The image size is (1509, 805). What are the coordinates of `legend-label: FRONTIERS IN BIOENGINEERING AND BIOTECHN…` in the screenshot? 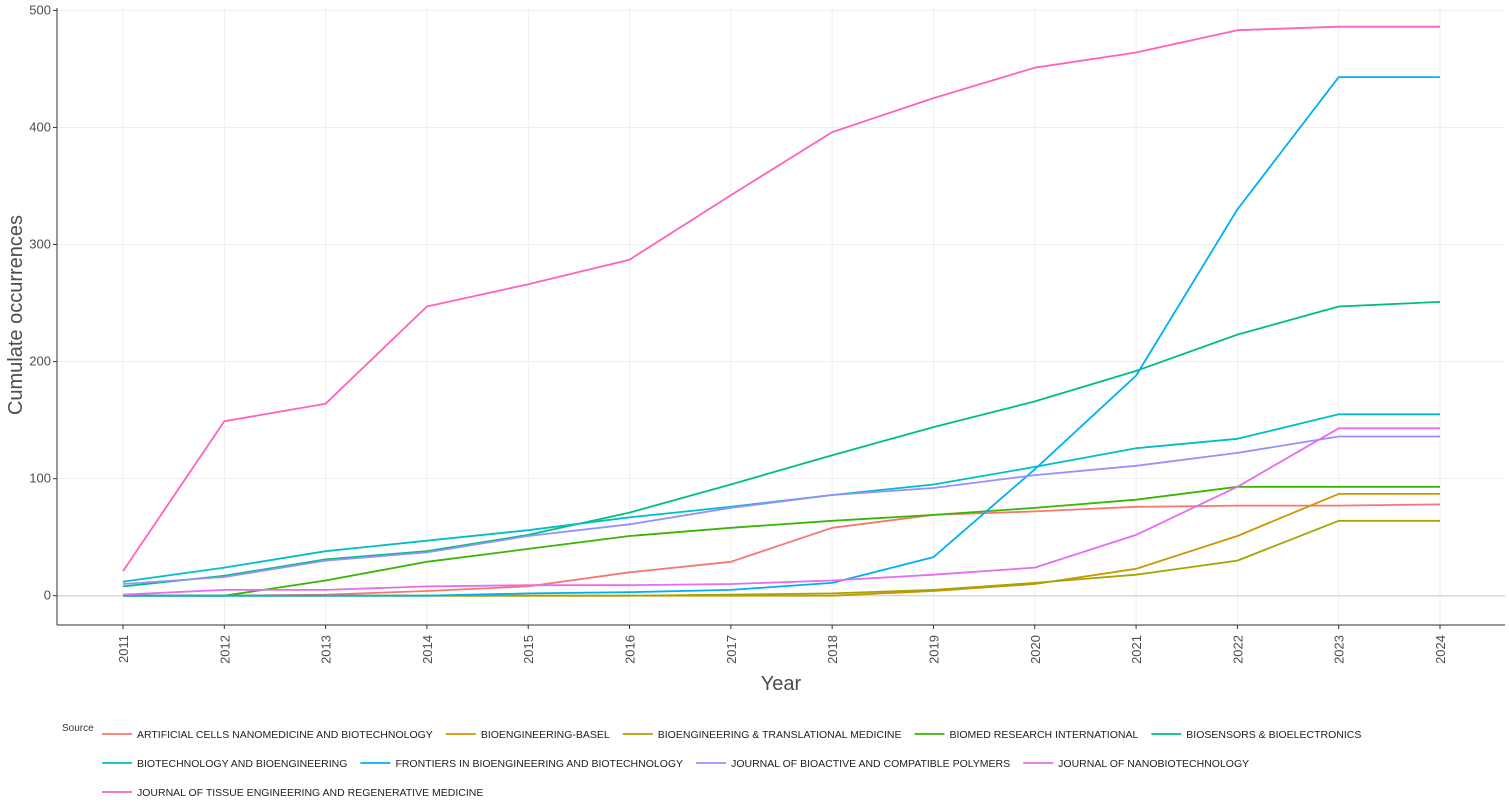 It's located at (539, 764).